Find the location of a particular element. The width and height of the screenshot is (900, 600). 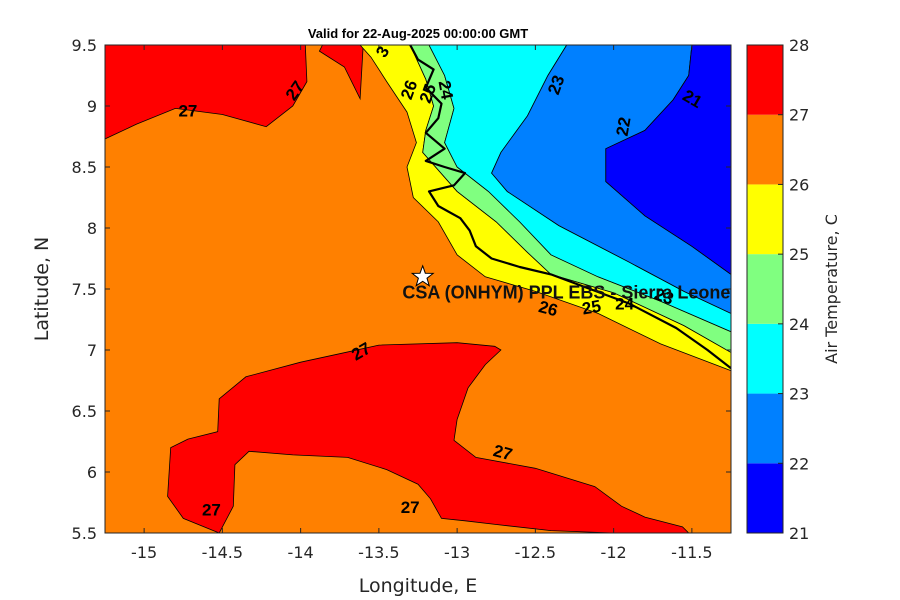

chart-title: Valid for 22-Aug-2025 00:00:00 GMT is located at coordinates (418, 33).